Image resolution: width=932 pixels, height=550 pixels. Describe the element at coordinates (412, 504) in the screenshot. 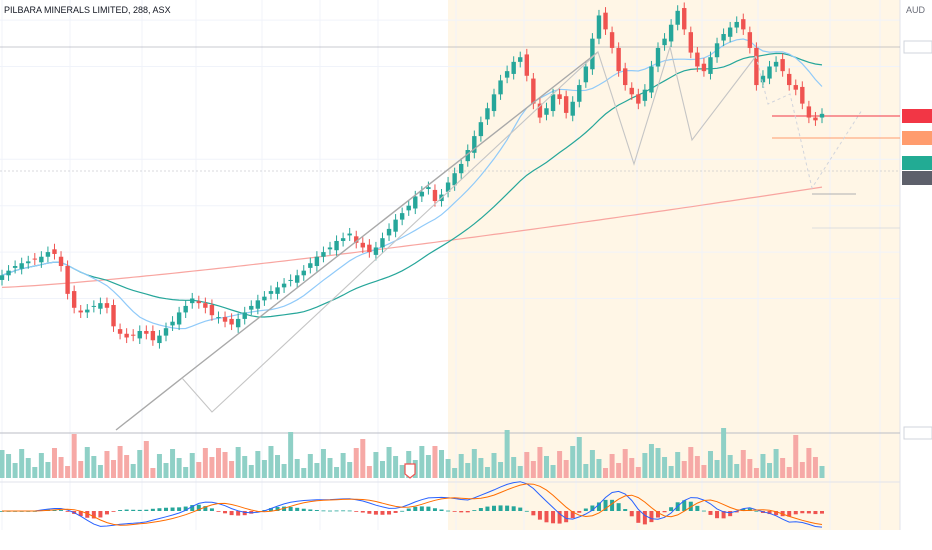

I see `macd-panel` at that location.